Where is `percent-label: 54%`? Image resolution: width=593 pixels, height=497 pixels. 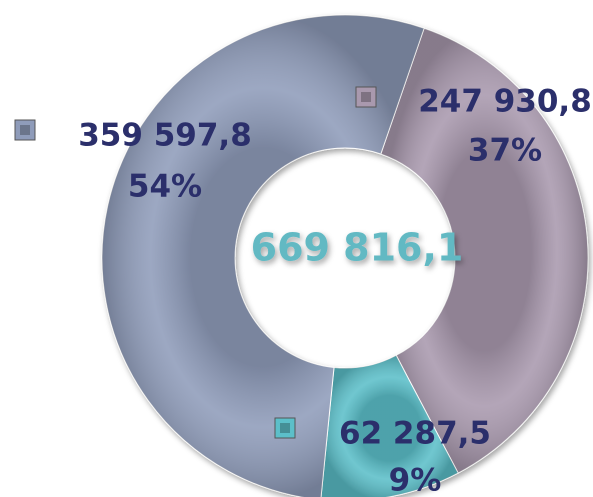
percent-label: 54% is located at coordinates (165, 187).